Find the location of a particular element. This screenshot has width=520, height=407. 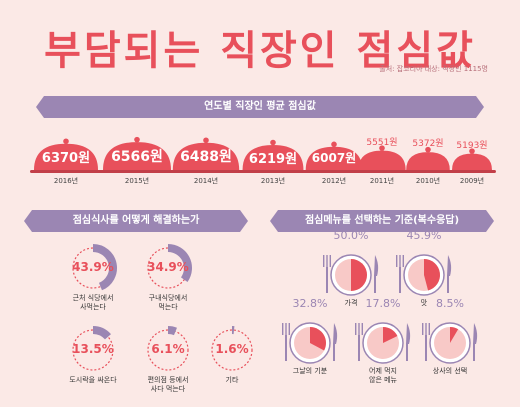

section-title-how-solve: 점심식사를 어떻게 해결하는가 is located at coordinates (136, 220).